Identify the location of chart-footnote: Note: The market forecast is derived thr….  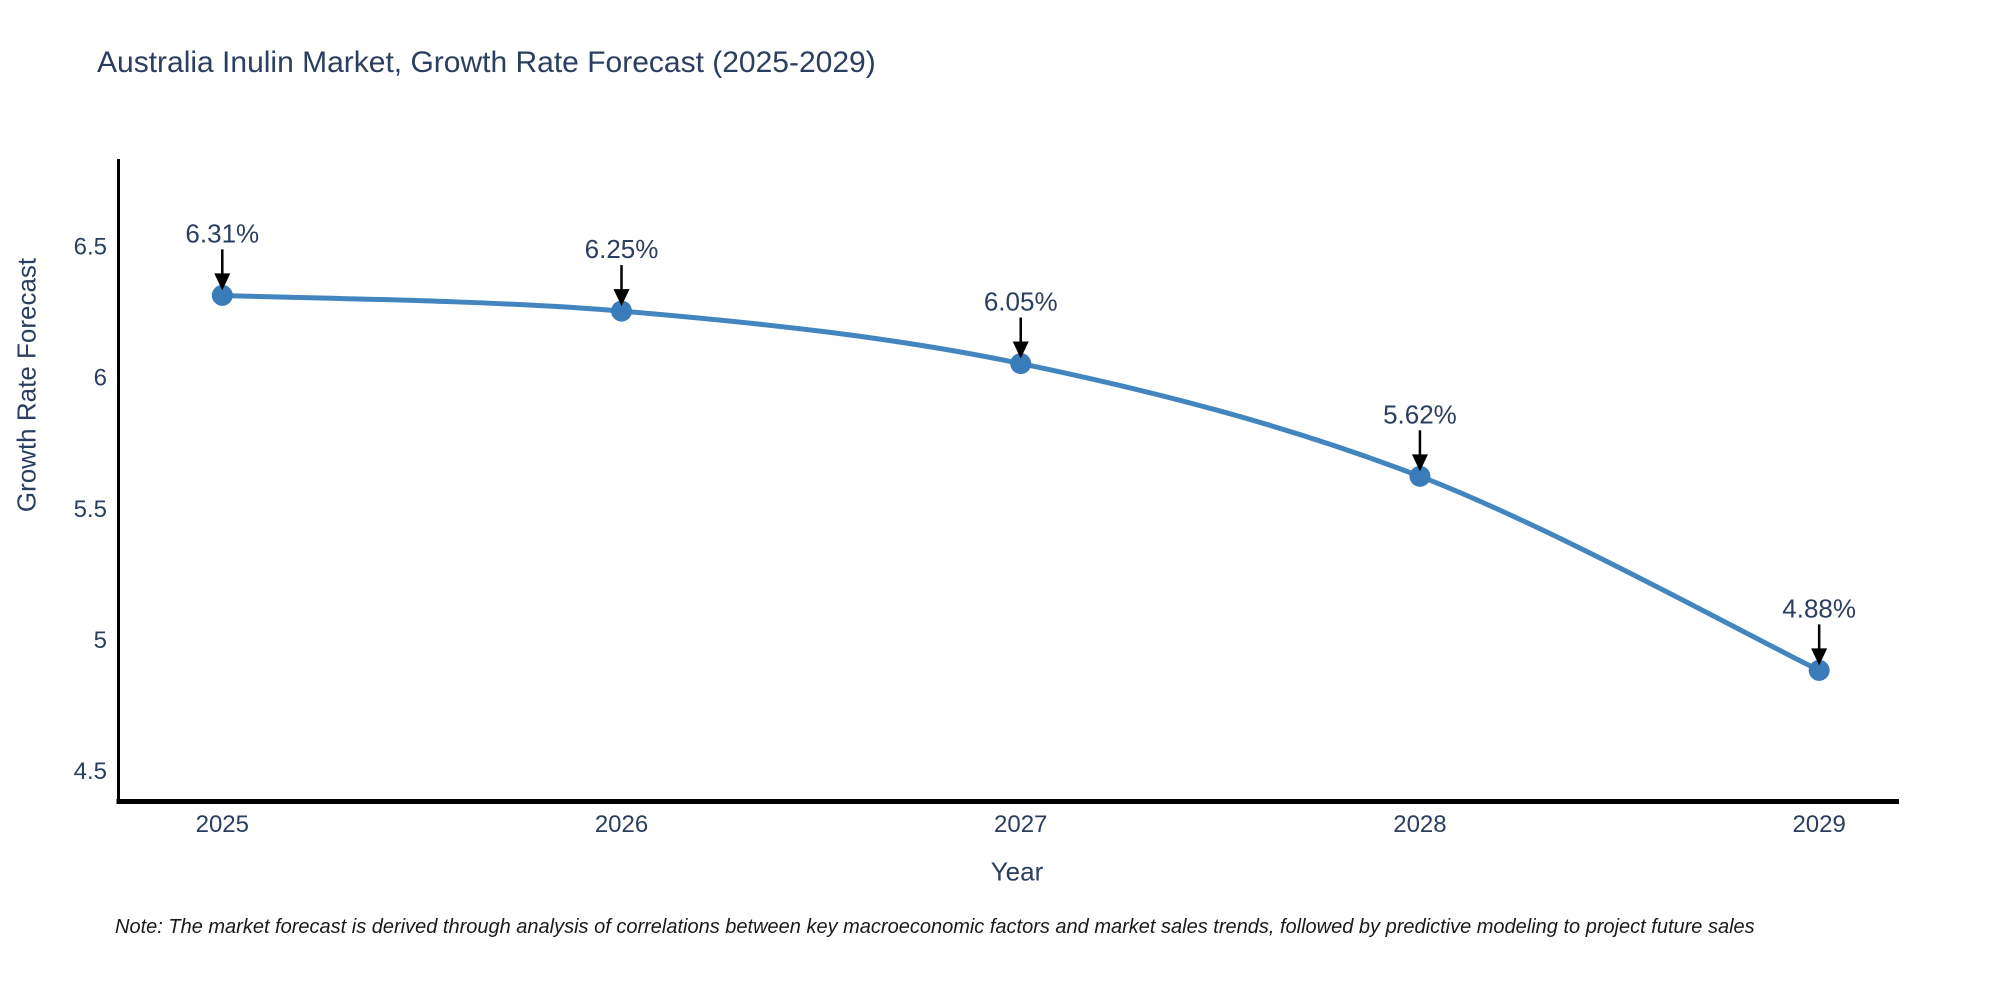
(935, 927).